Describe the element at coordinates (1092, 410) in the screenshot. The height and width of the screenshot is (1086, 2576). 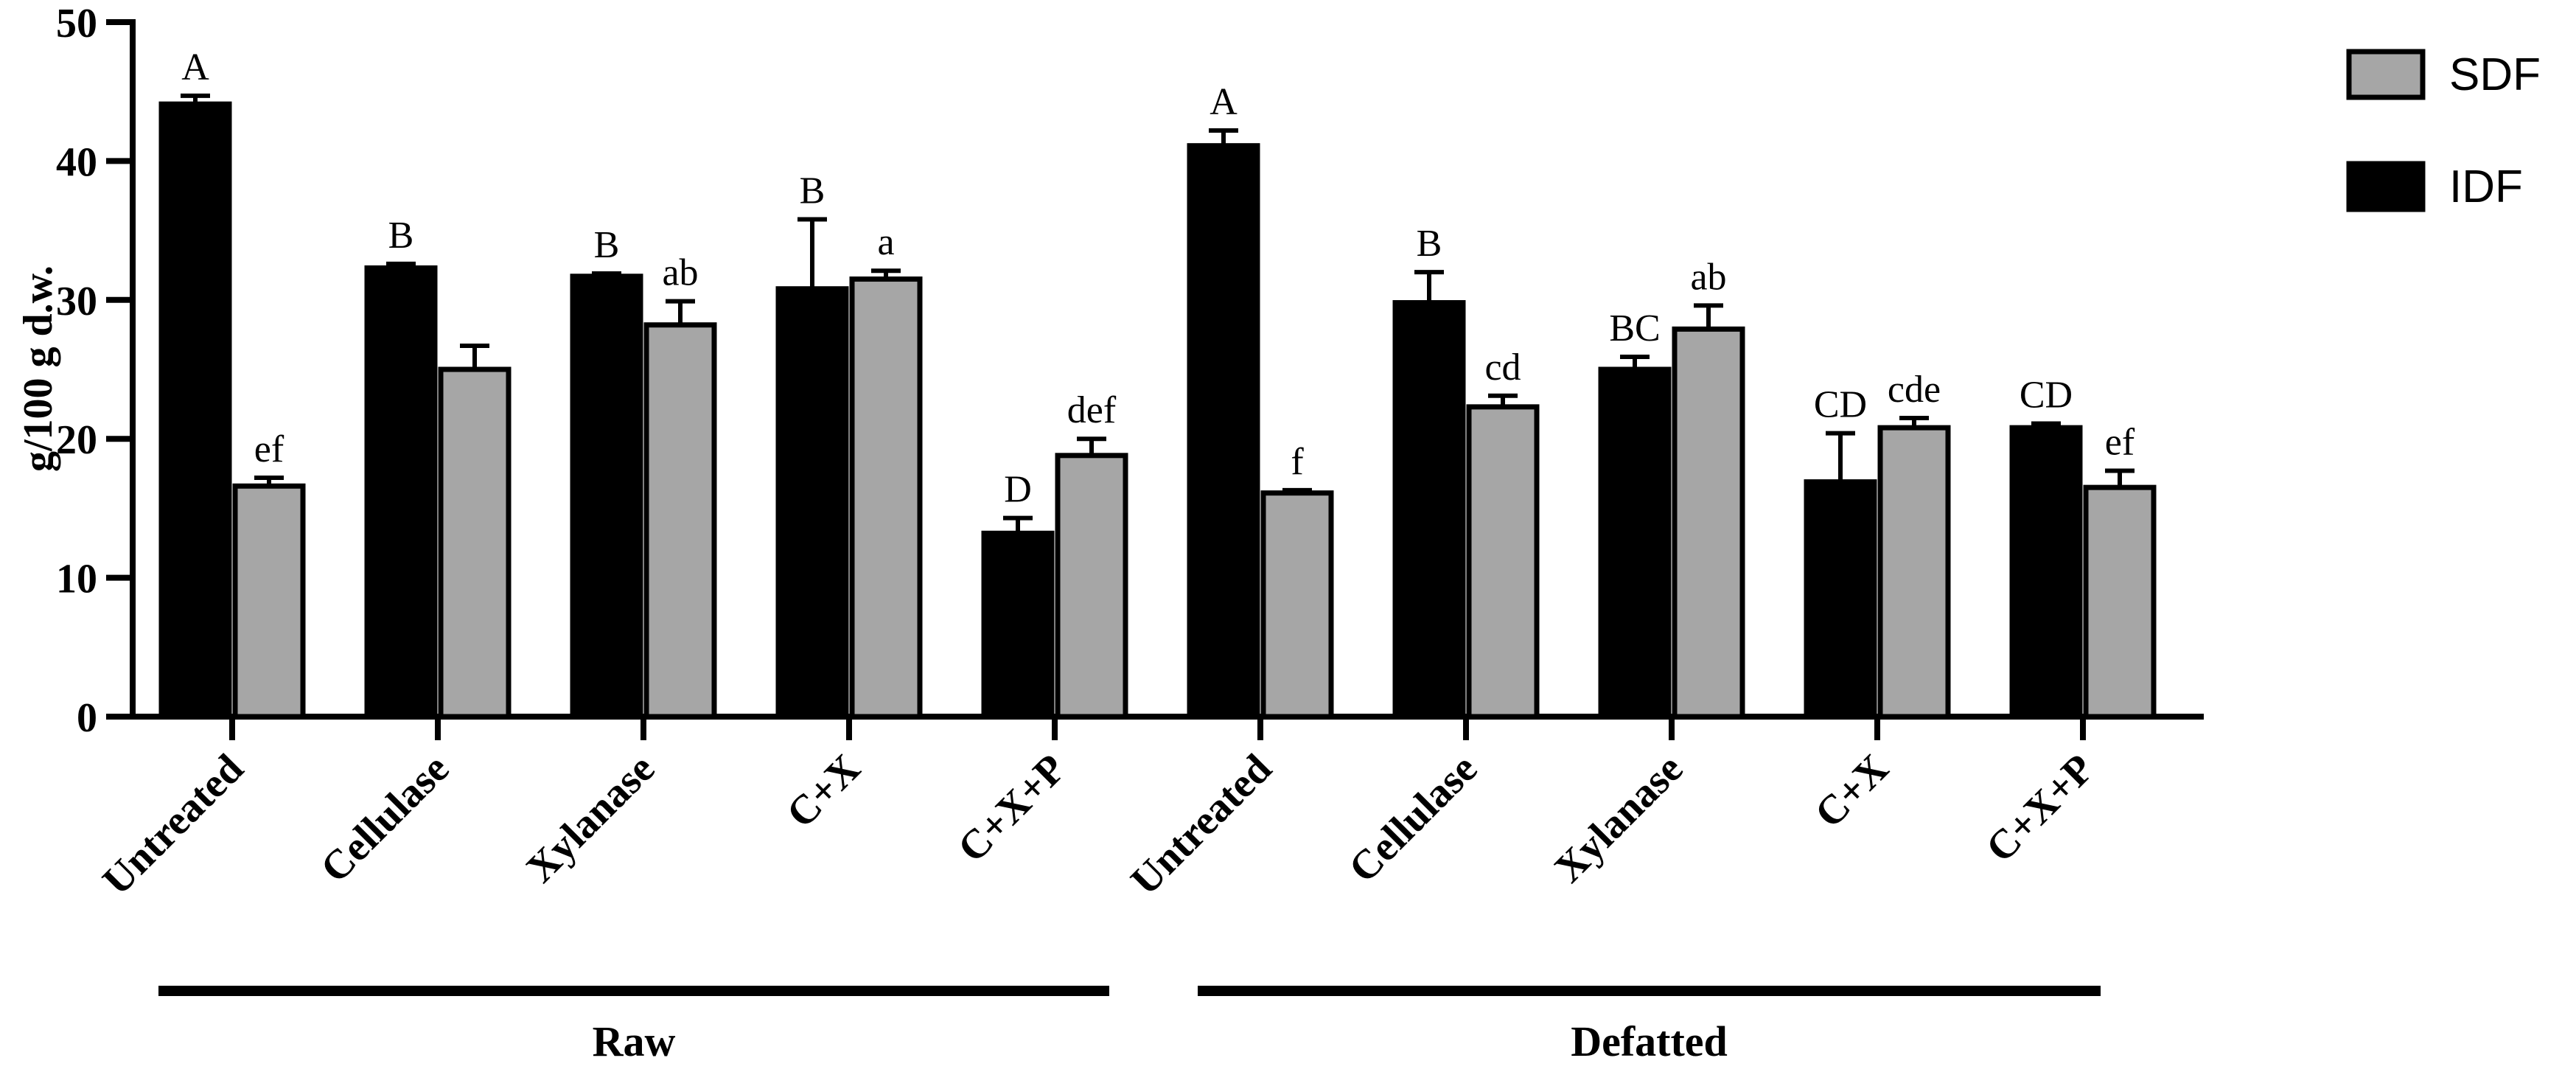
I see `significance-letter: def` at that location.